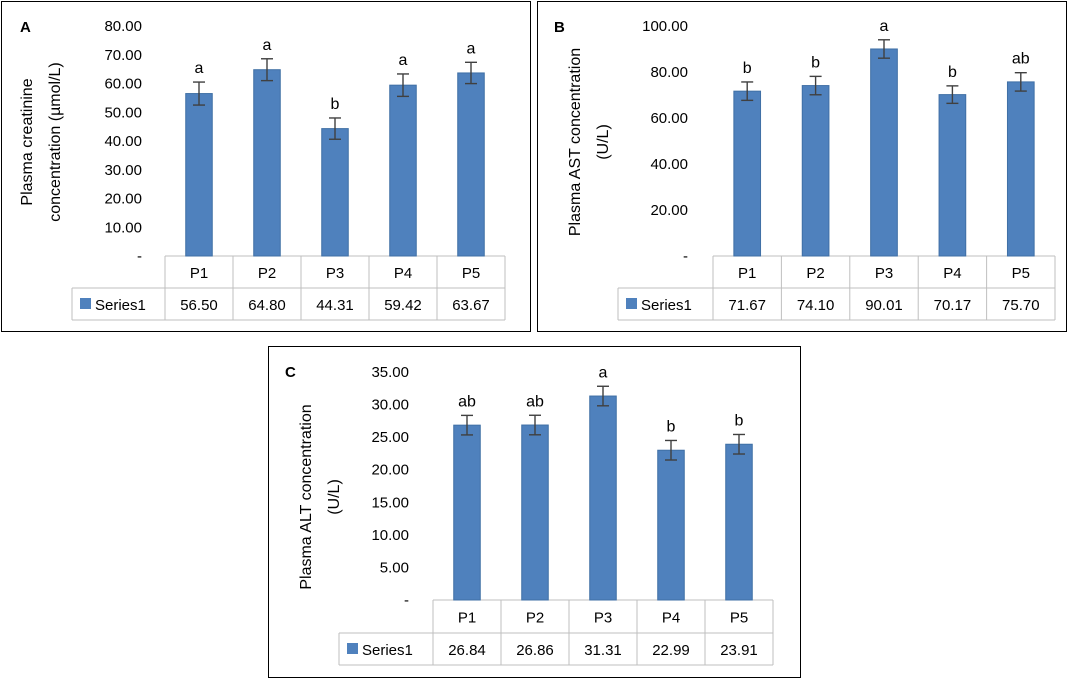 The image size is (1067, 679). Describe the element at coordinates (267, 305) in the screenshot. I see `table-value: 64.80` at that location.